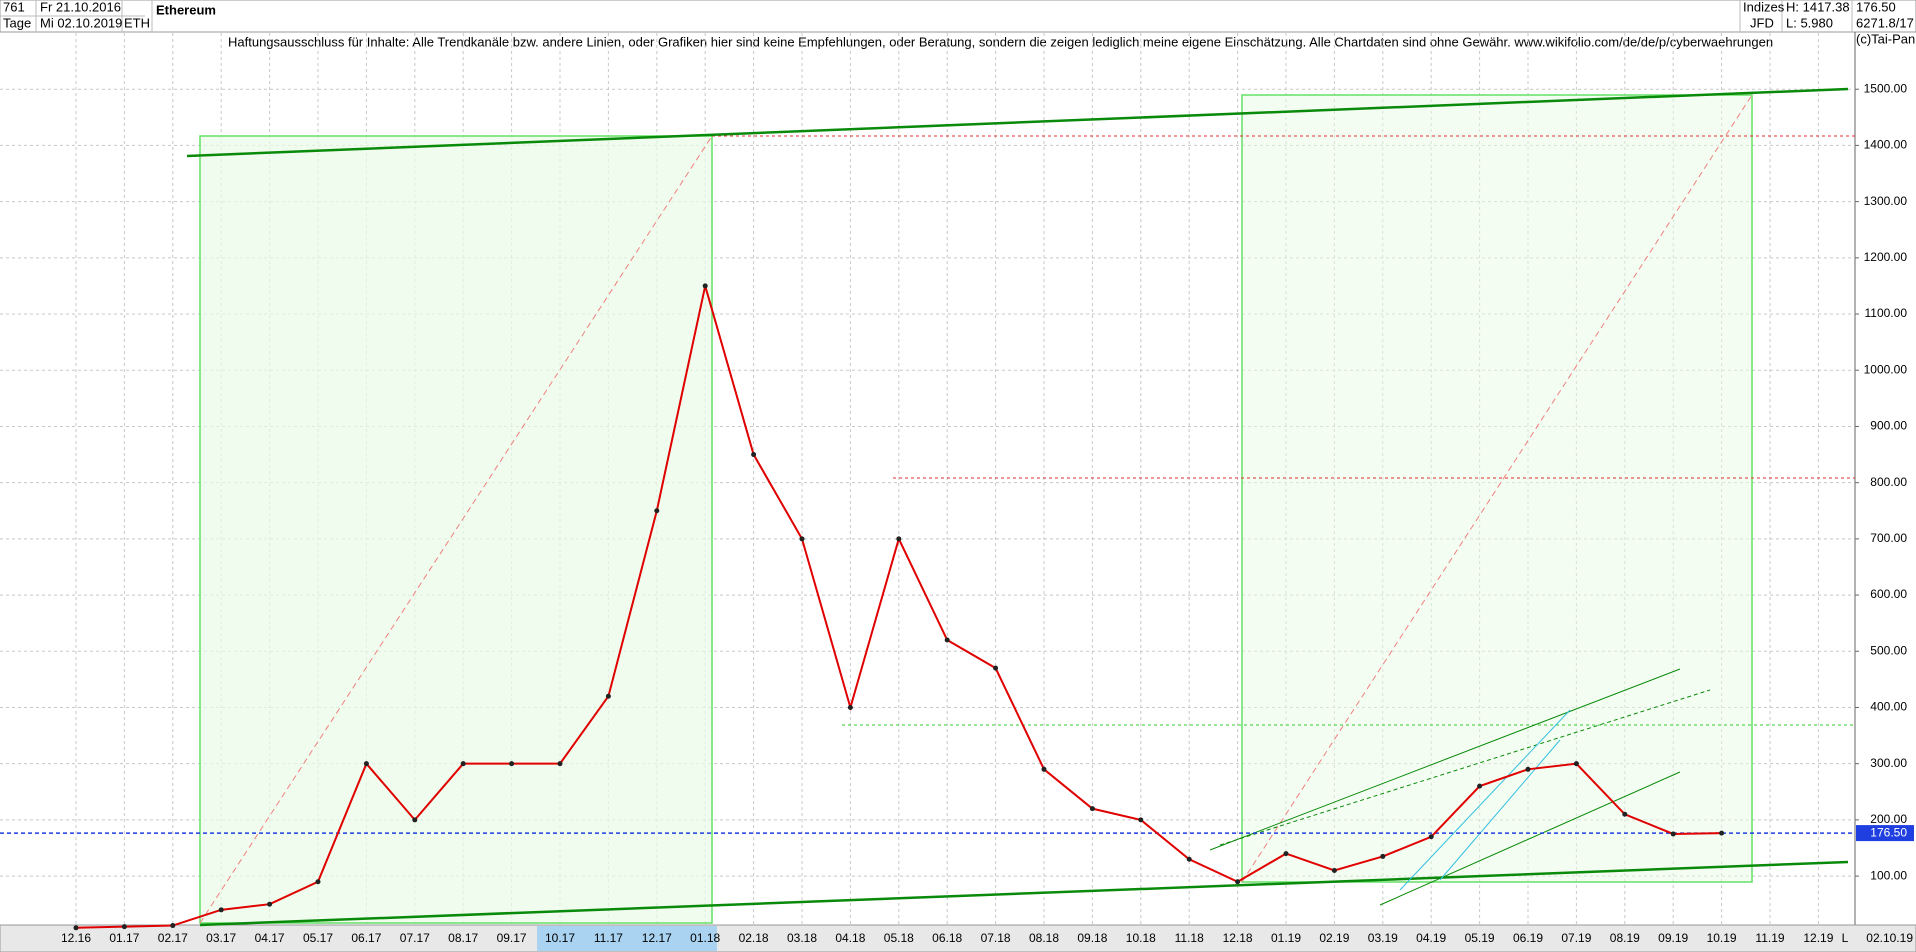  I want to click on x-tick-label: 10.17, so click(560, 938).